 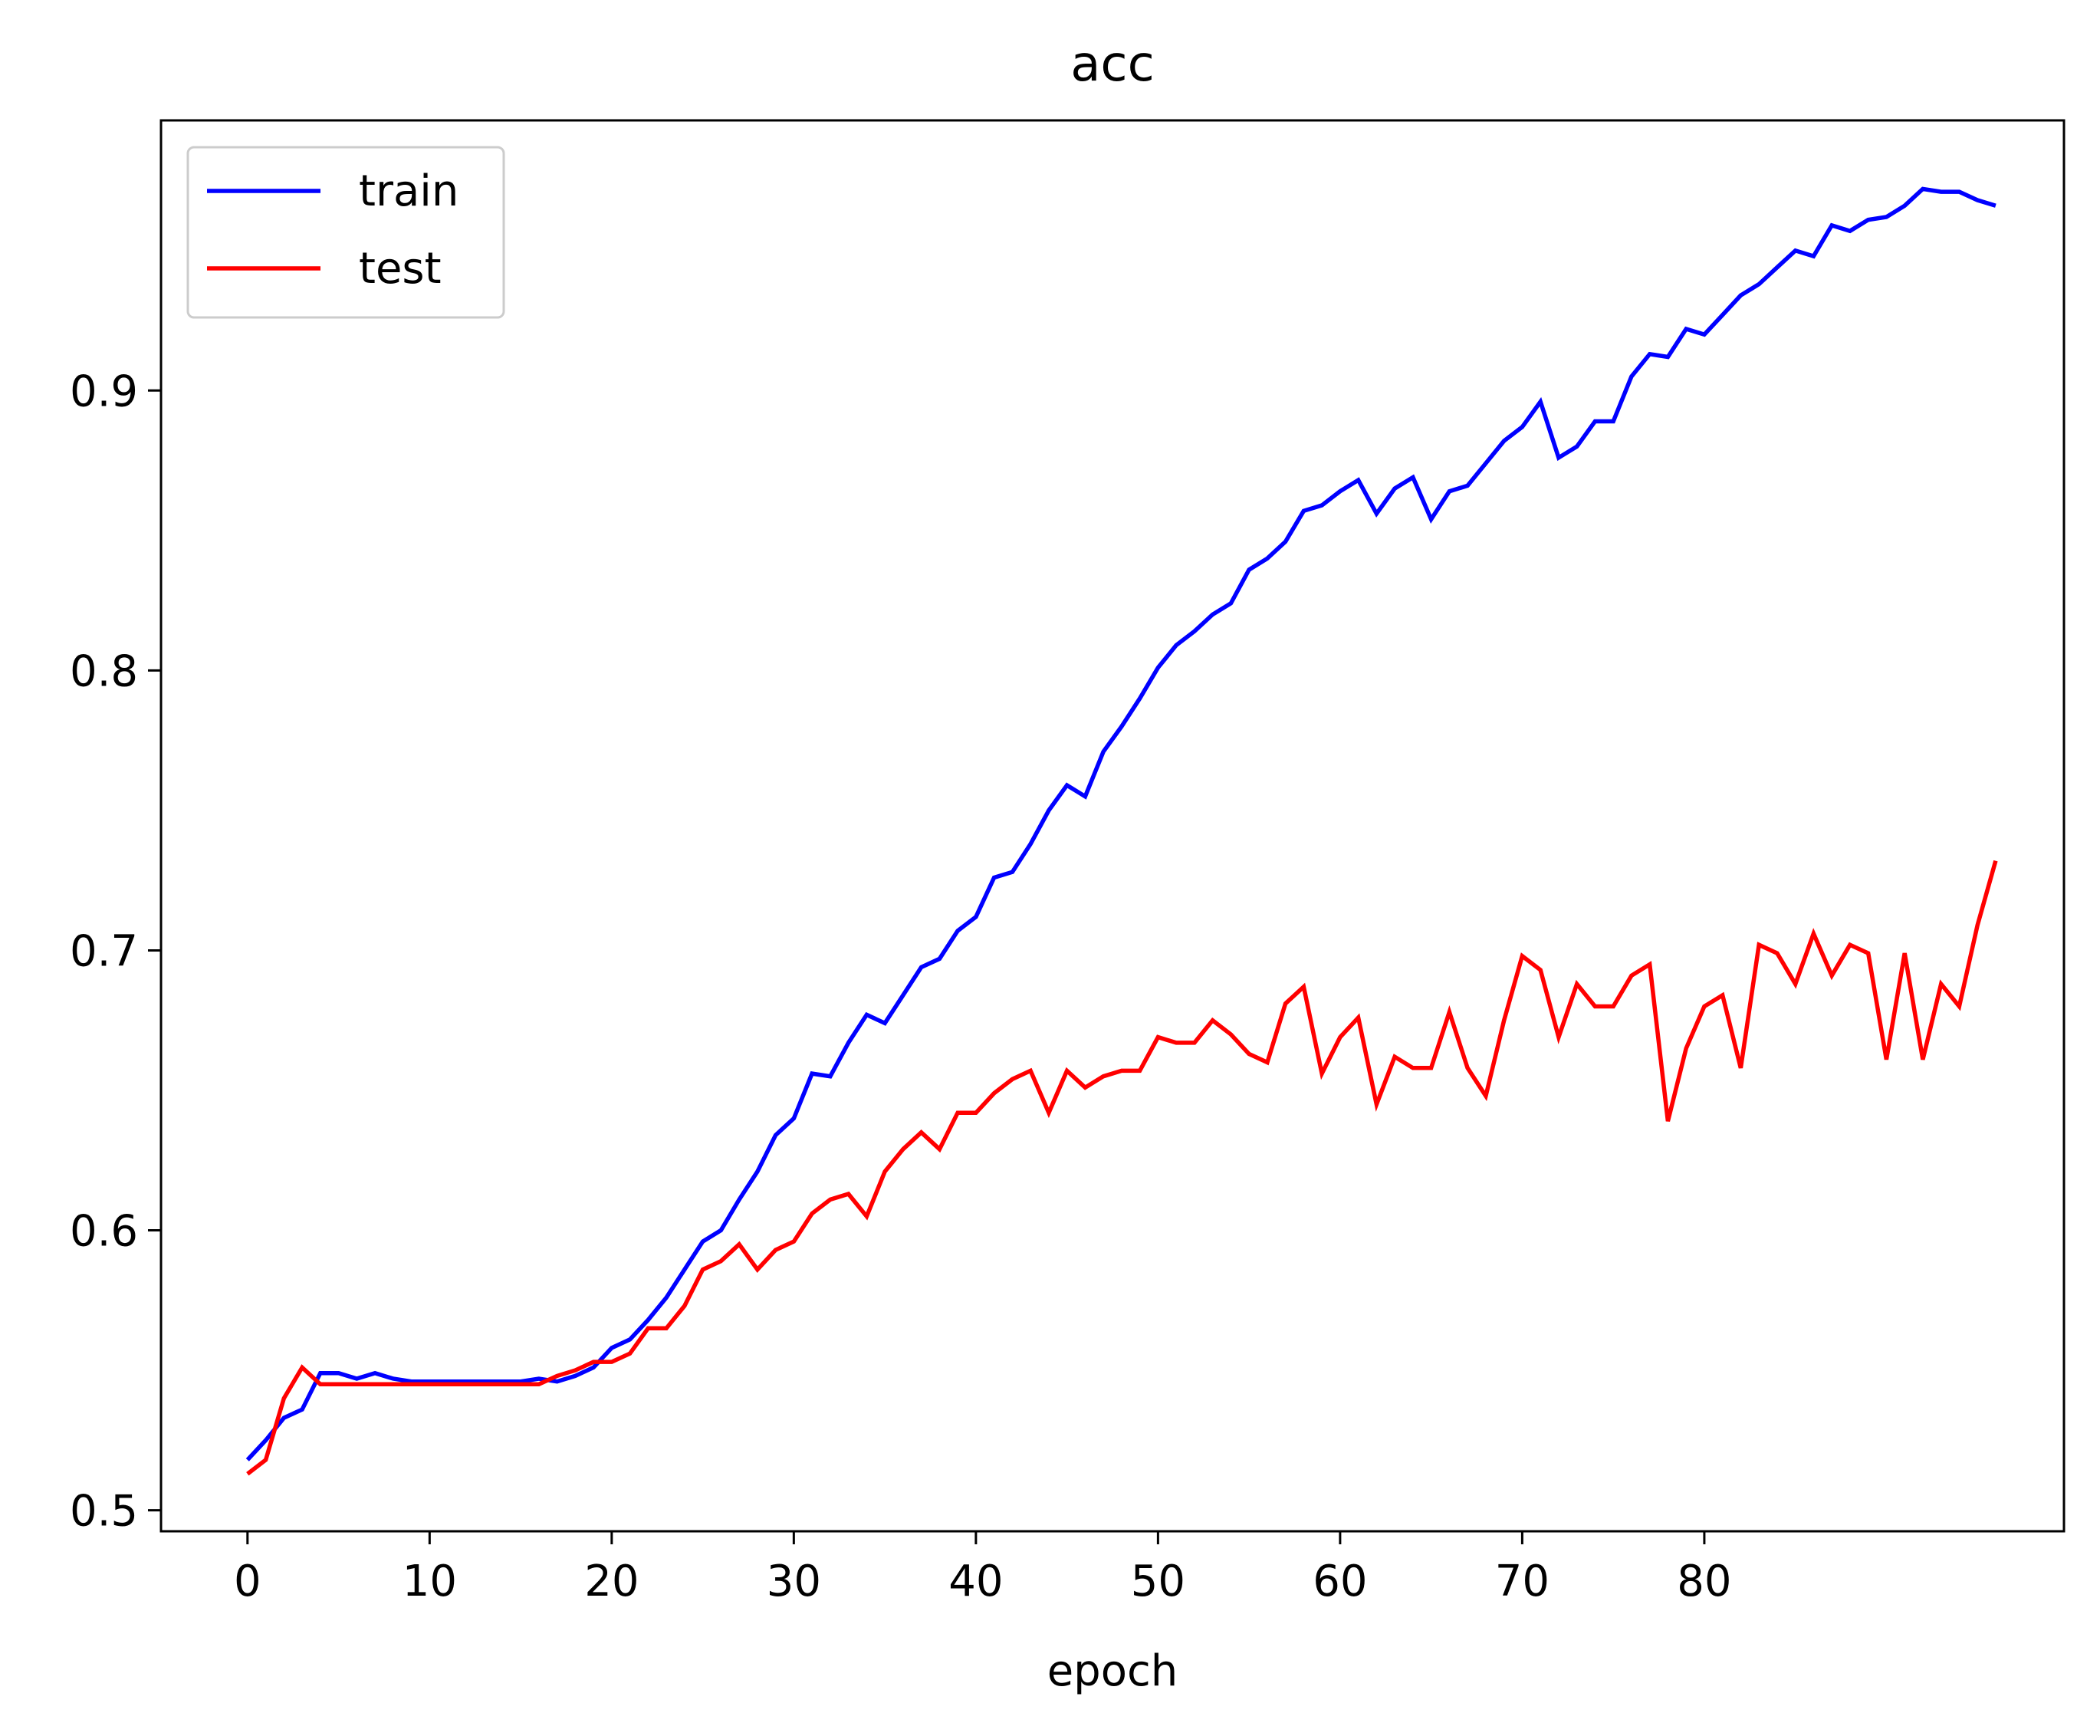 What do you see at coordinates (104, 1232) in the screenshot?
I see `y-tick-label: 0.6` at bounding box center [104, 1232].